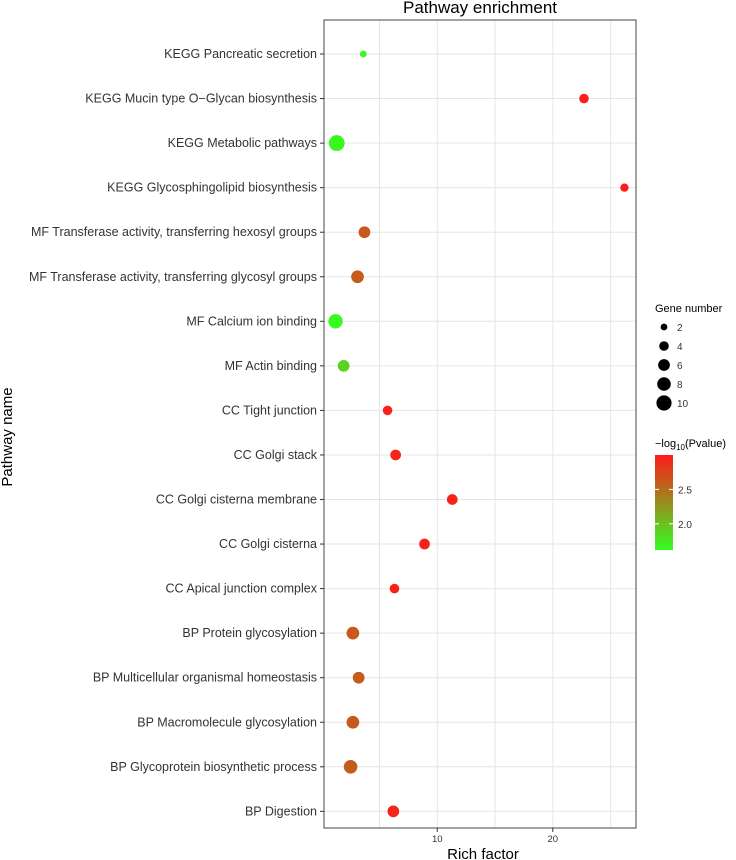  What do you see at coordinates (689, 309) in the screenshot?
I see `size-legend-title: Gene number` at bounding box center [689, 309].